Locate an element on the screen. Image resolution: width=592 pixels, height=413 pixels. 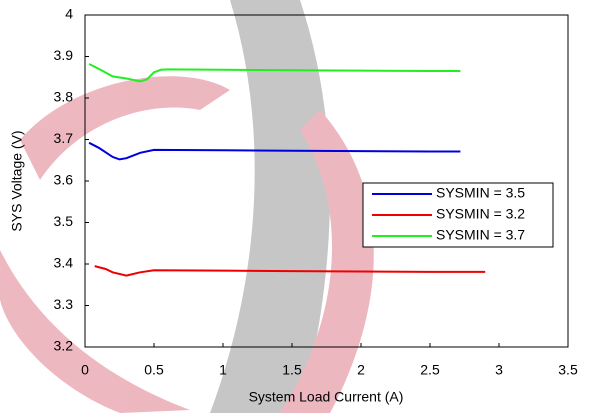
x-tick-label: 3.5 is located at coordinates (568, 370).